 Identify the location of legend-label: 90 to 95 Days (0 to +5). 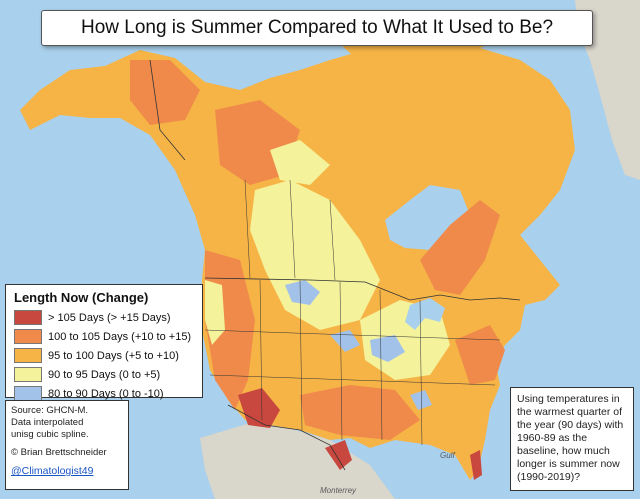
(104, 374).